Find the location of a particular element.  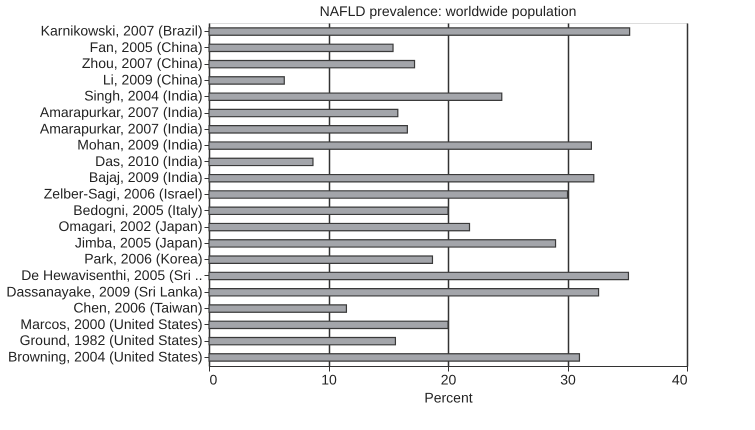

y-tick-label: Chen, 2006 (Taiwan) is located at coordinates (137, 308).